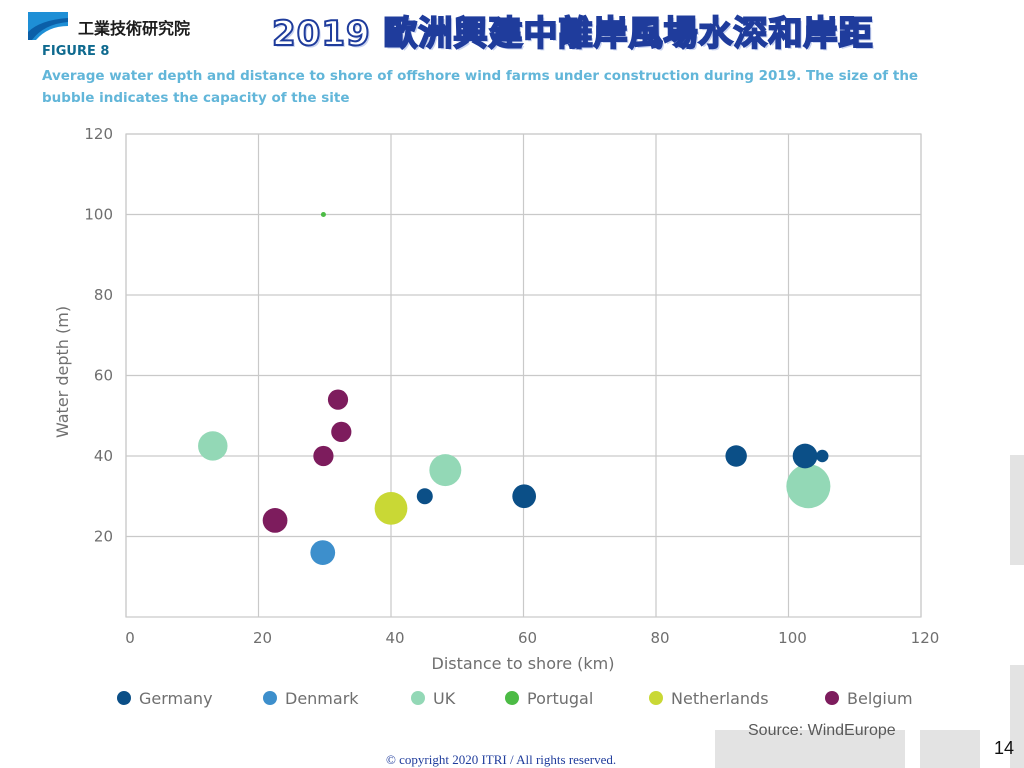  I want to click on page-number: 14, so click(1004, 748).